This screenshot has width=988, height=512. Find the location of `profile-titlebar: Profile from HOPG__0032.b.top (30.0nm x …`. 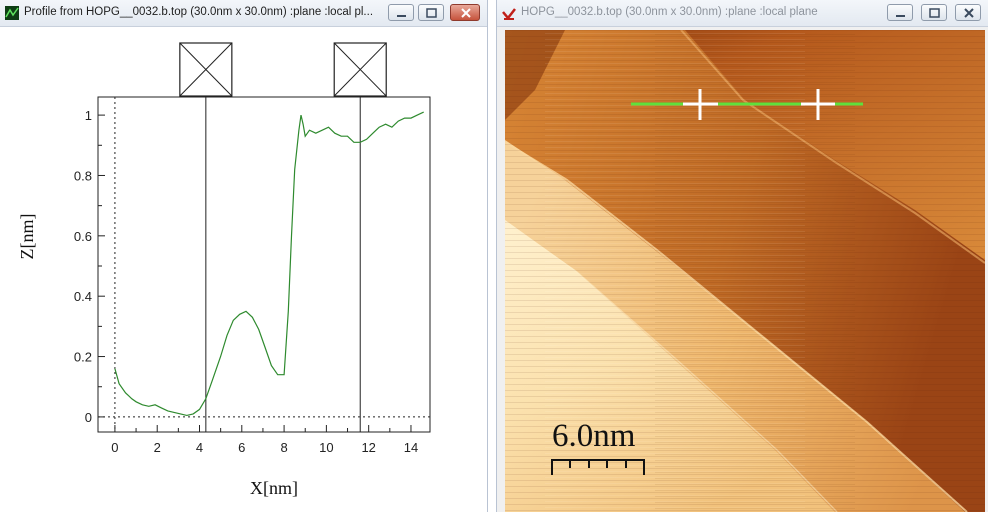

profile-titlebar: Profile from HOPG__0032.b.top (30.0nm x … is located at coordinates (243, 13).